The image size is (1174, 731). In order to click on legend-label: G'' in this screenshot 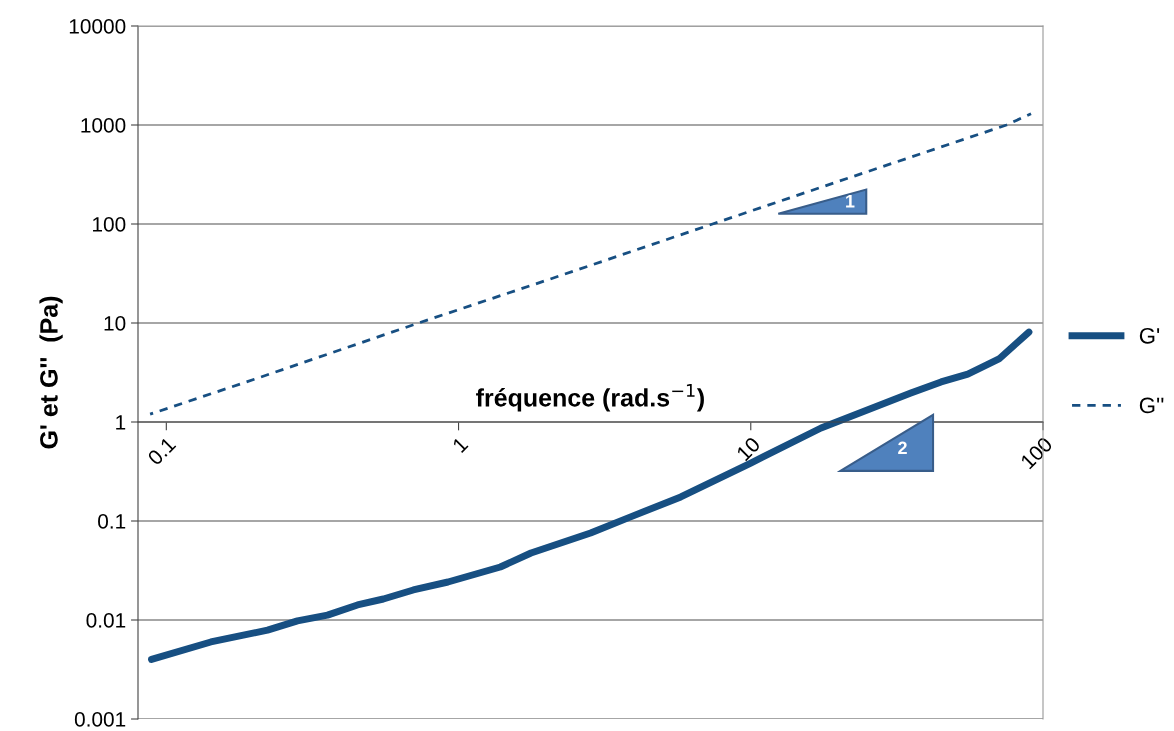, I will do `click(1151, 405)`.